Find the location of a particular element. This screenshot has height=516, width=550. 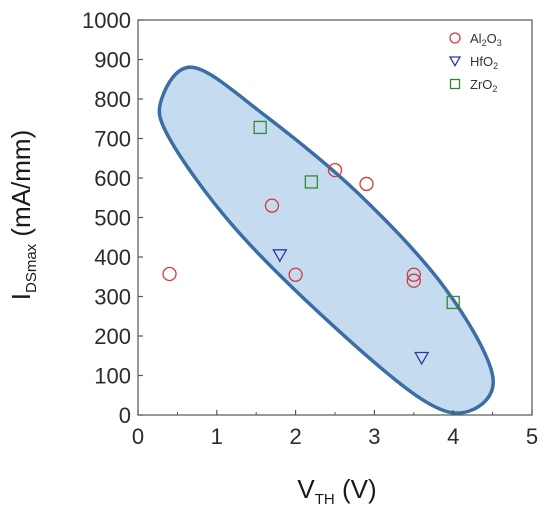

legend-marker-triangle-down is located at coordinates (455, 62).